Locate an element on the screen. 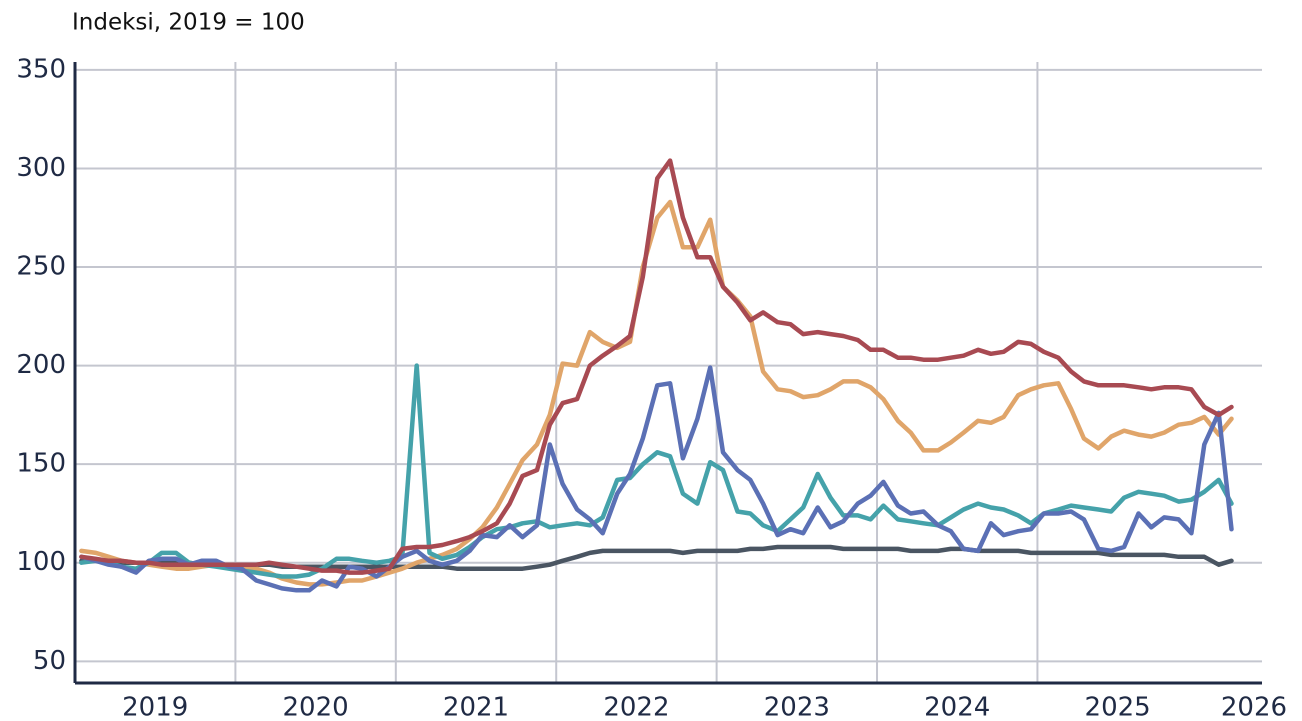 This screenshot has height=721, width=1302. x-tick-label: 2022 is located at coordinates (636, 707).